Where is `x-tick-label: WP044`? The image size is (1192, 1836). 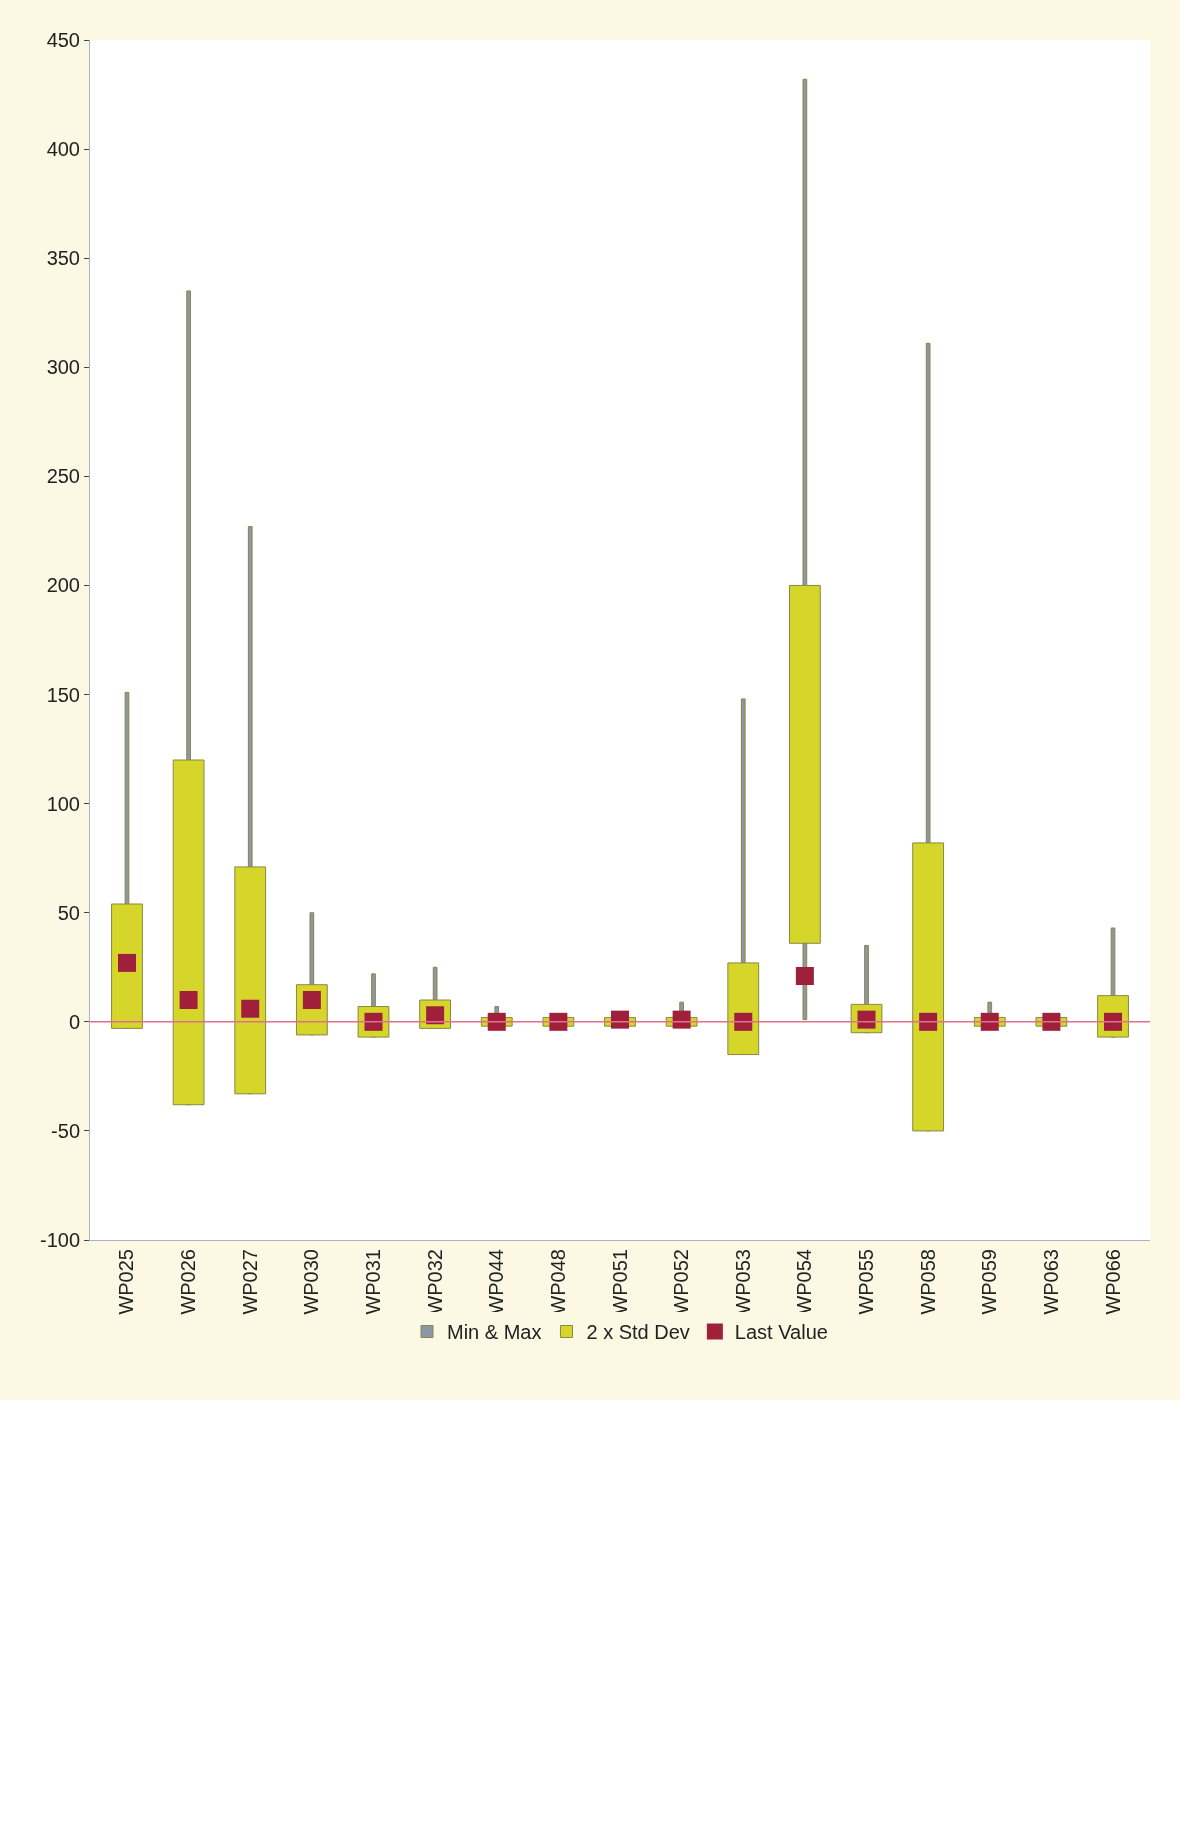
x-tick-label: WP044 is located at coordinates (496, 1282).